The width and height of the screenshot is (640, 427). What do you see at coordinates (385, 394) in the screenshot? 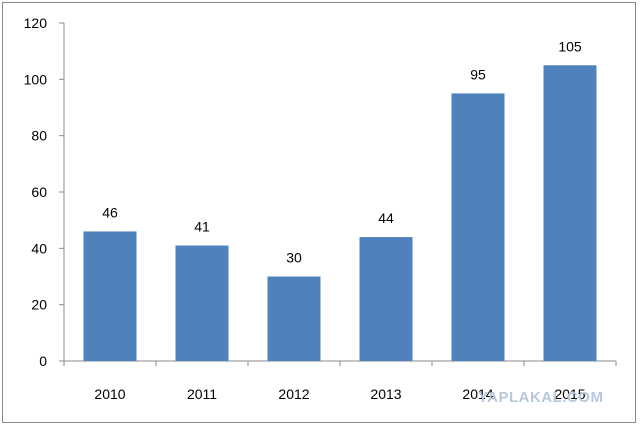
I see `x-tick-label-2013: 2013` at bounding box center [385, 394].